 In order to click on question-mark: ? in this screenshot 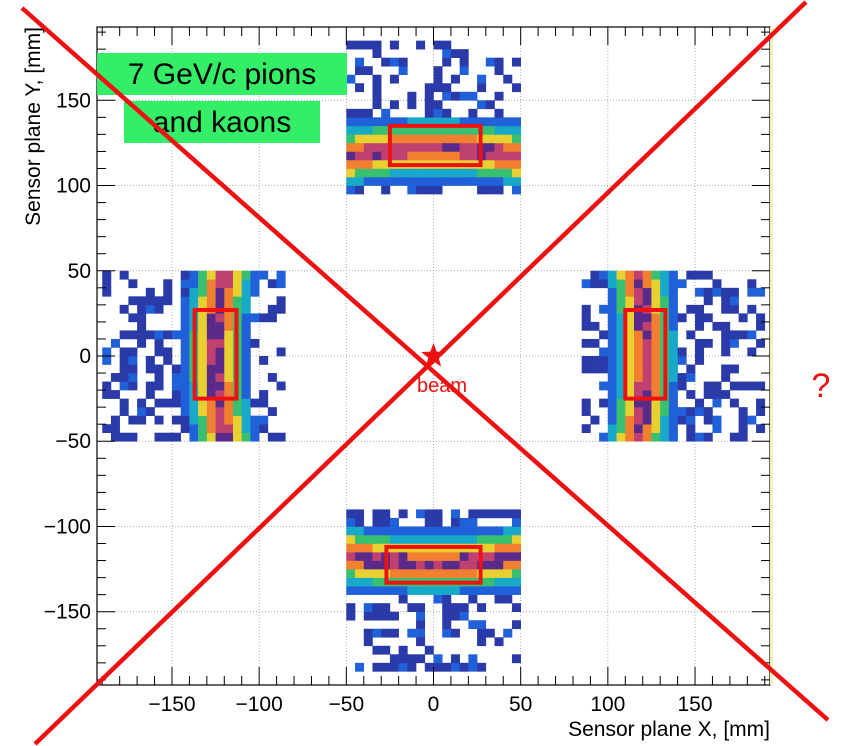, I will do `click(821, 386)`.